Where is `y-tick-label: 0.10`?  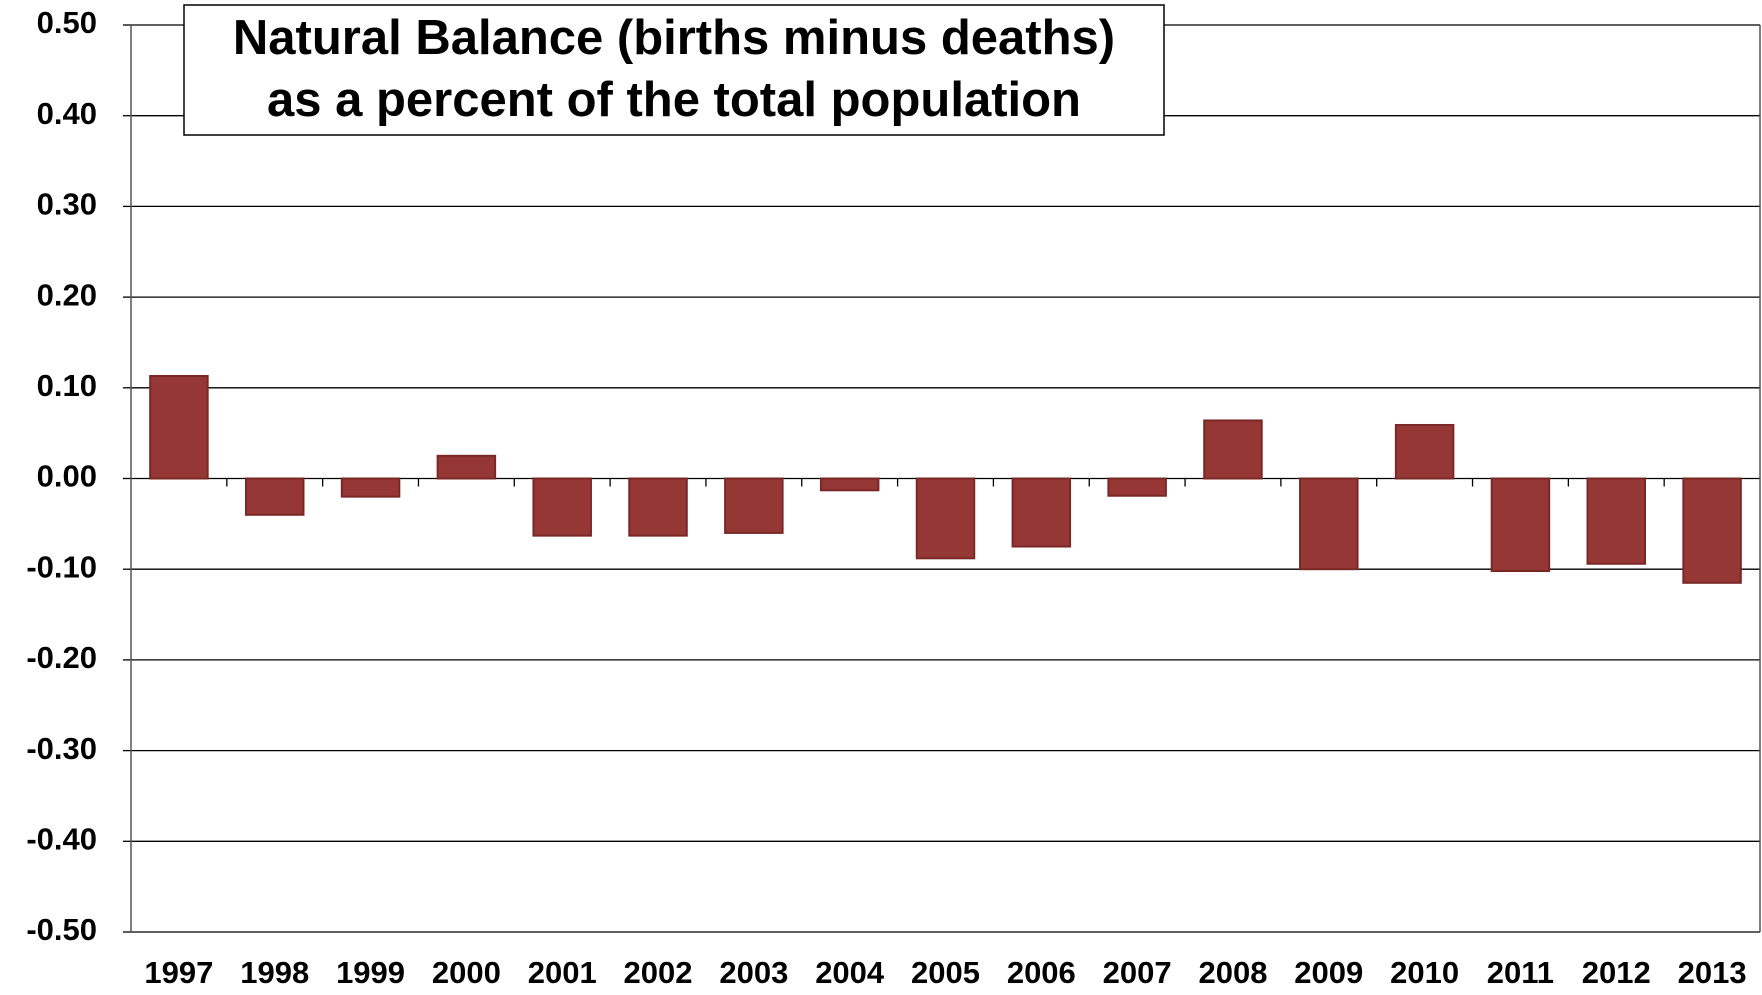
y-tick-label: 0.10 is located at coordinates (67, 385).